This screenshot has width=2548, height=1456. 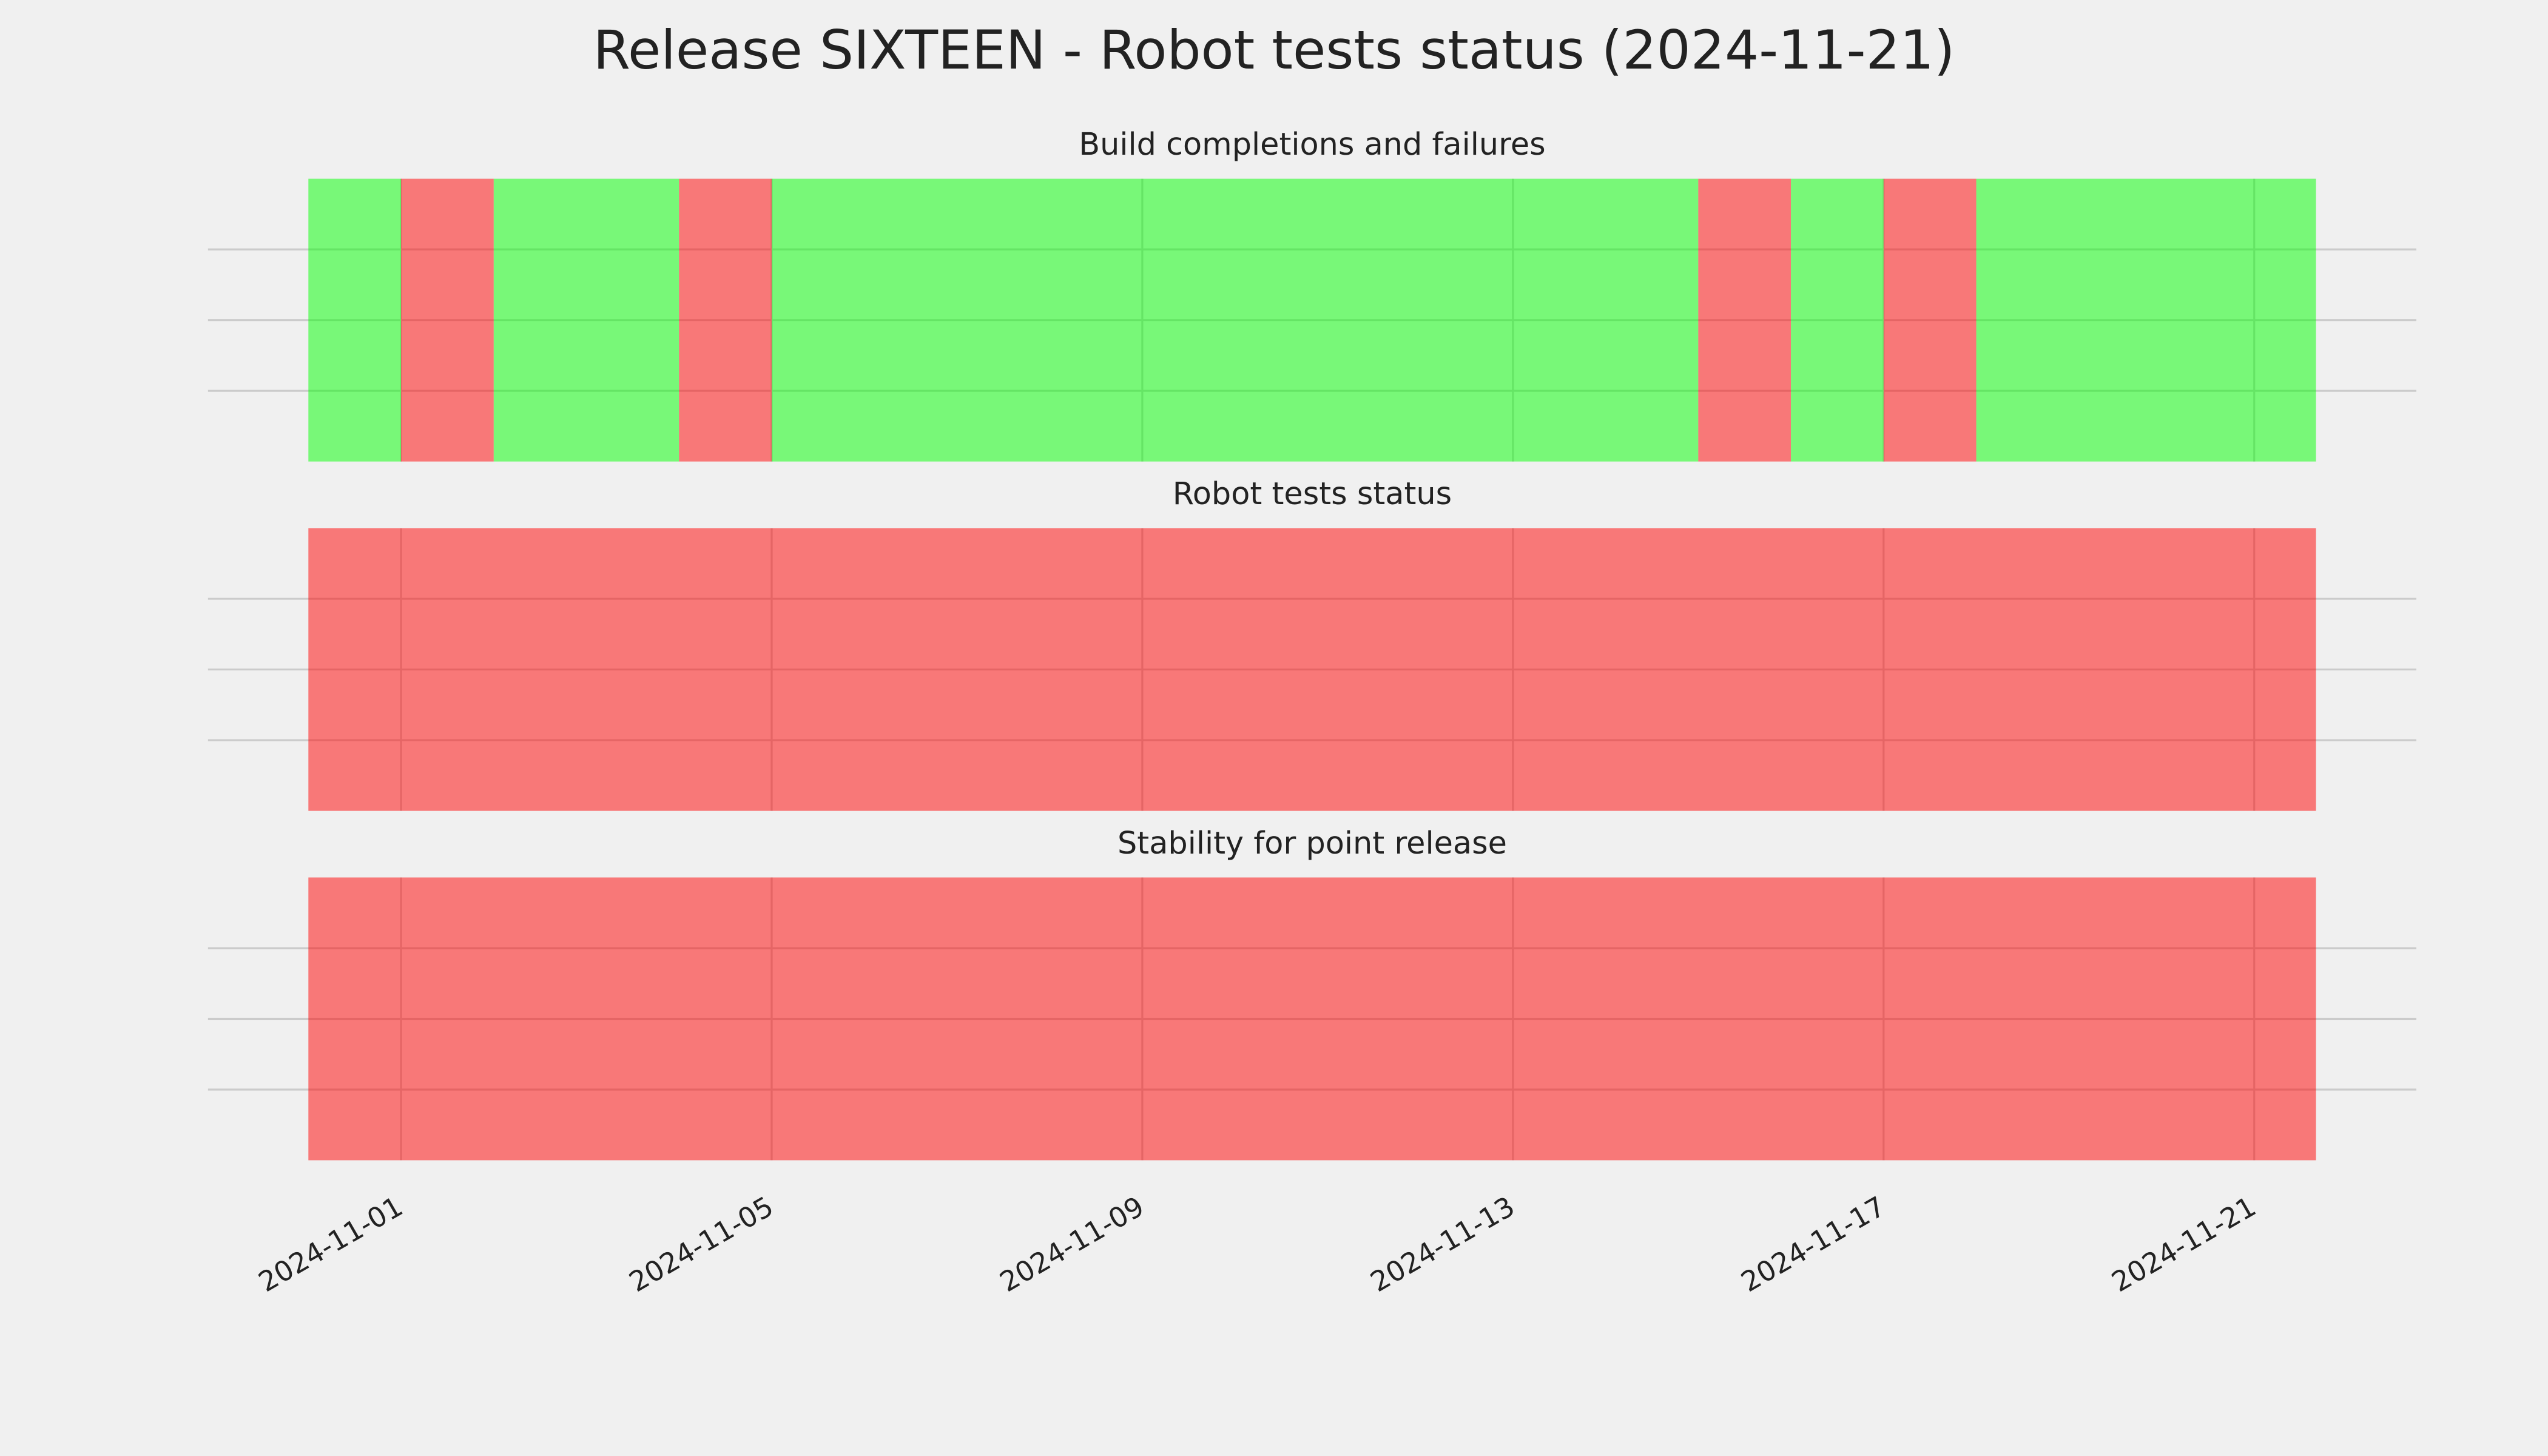 What do you see at coordinates (701, 1244) in the screenshot?
I see `x-tick-label: 2024-11-05` at bounding box center [701, 1244].